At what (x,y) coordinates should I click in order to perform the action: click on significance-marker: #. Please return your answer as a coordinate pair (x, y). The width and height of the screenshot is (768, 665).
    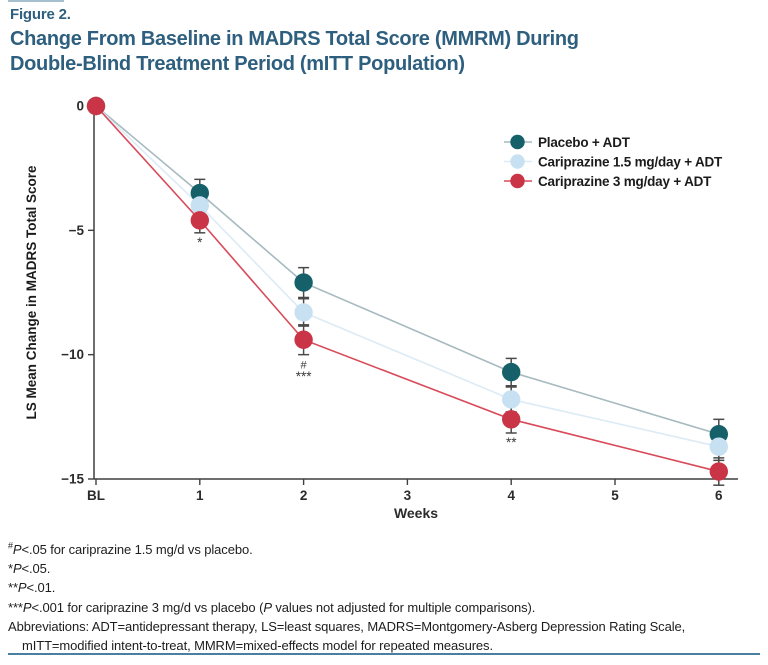
    Looking at the image, I should click on (304, 366).